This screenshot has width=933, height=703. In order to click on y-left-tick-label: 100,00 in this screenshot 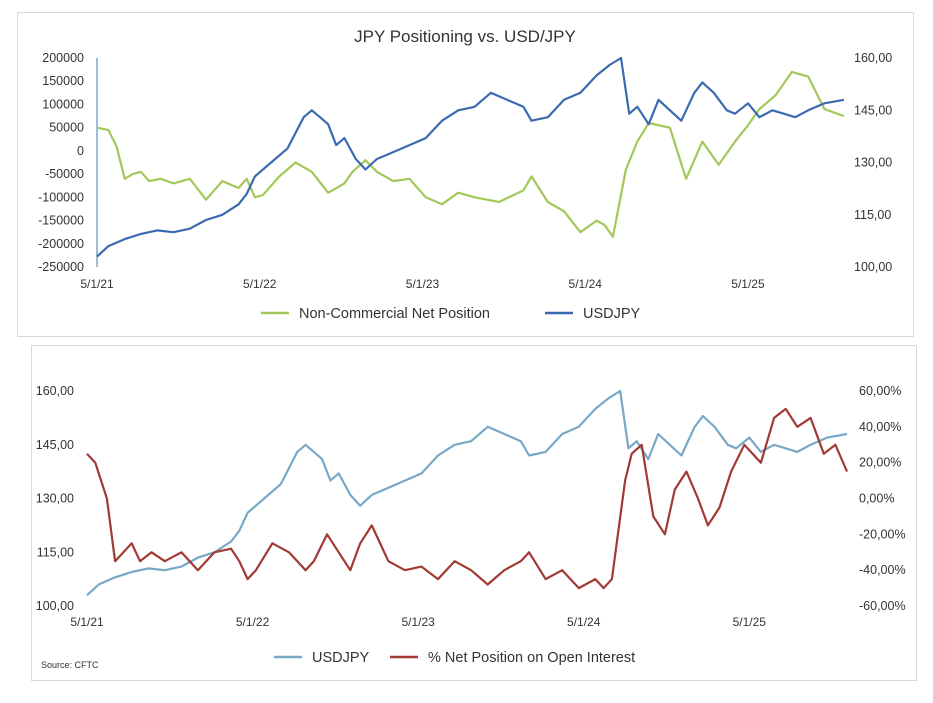, I will do `click(55, 606)`.